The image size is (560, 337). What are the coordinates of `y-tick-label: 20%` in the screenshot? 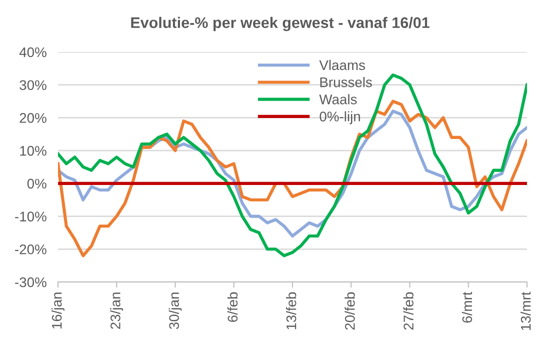 It's located at (33, 118).